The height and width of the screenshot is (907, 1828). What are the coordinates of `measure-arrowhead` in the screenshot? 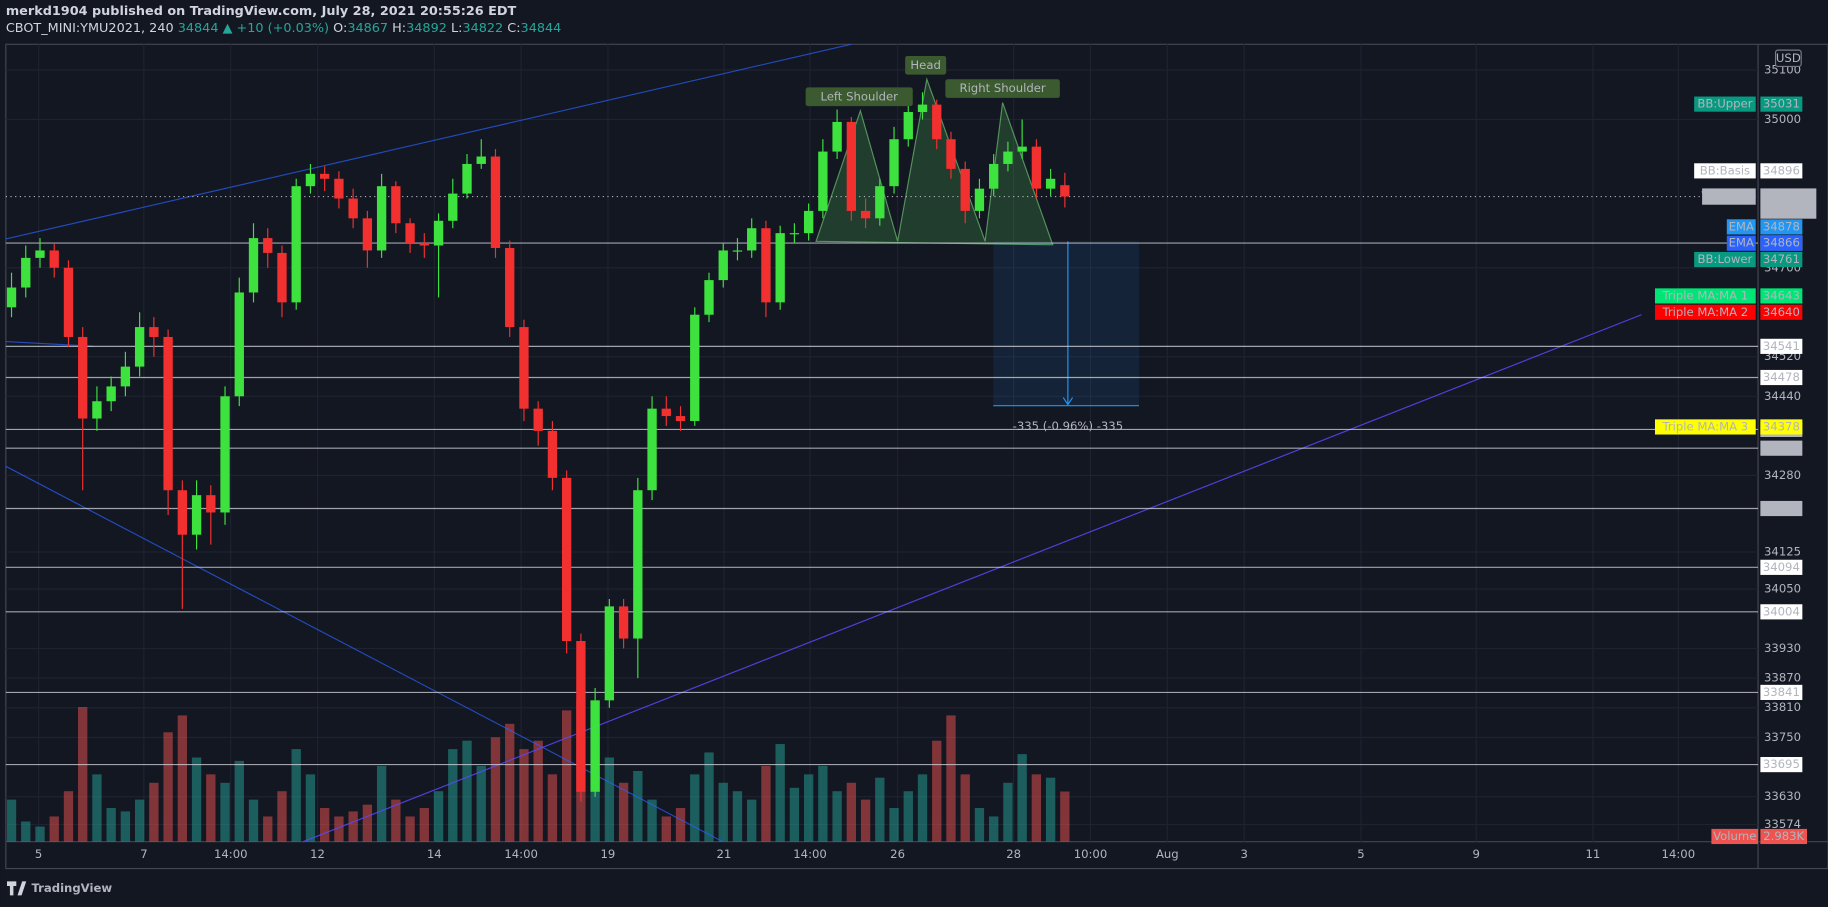 It's located at (1068, 401).